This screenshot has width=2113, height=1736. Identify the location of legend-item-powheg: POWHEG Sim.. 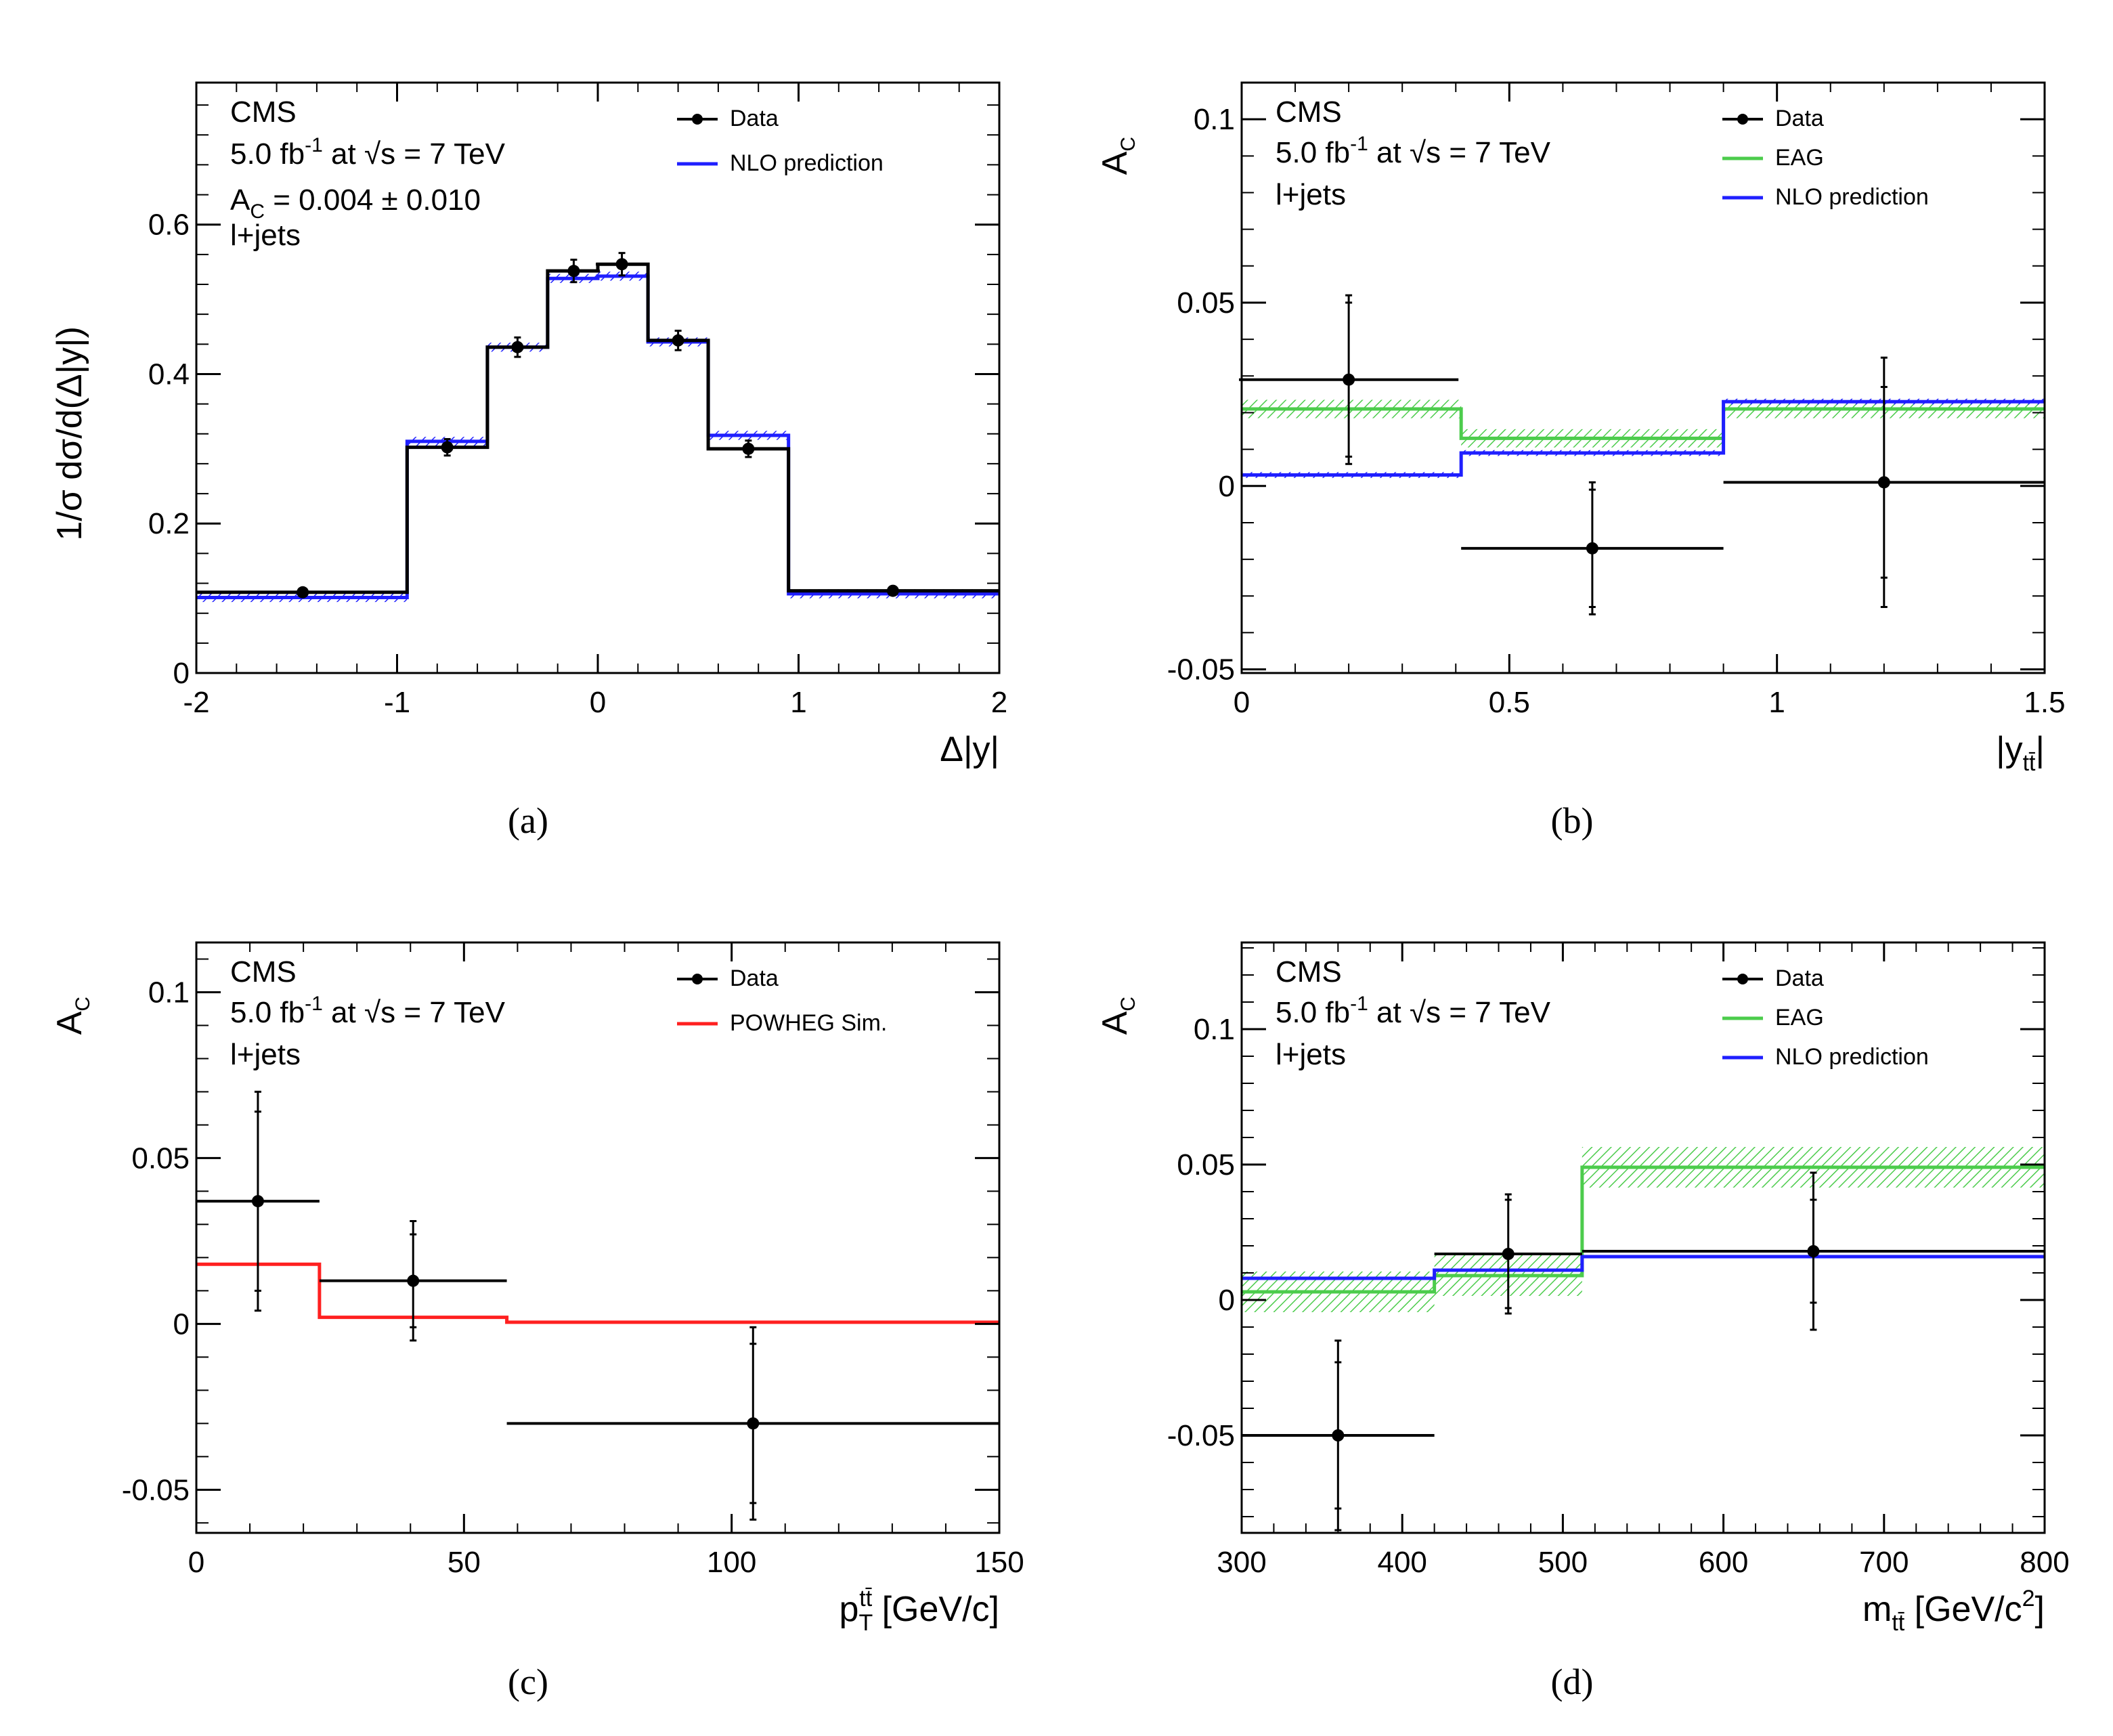
(782, 1023).